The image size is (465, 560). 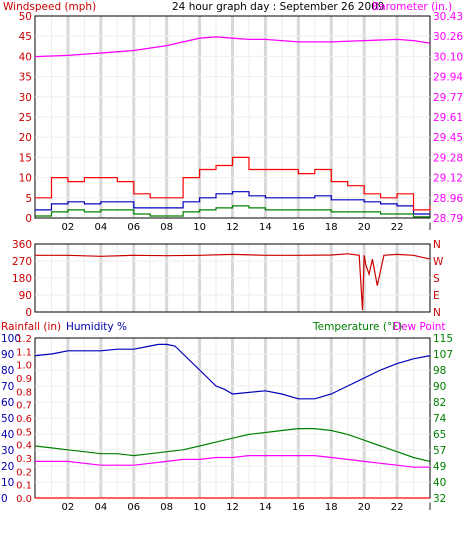 What do you see at coordinates (437, 245) in the screenshot?
I see `y-tick-label-right-1-0: N` at bounding box center [437, 245].